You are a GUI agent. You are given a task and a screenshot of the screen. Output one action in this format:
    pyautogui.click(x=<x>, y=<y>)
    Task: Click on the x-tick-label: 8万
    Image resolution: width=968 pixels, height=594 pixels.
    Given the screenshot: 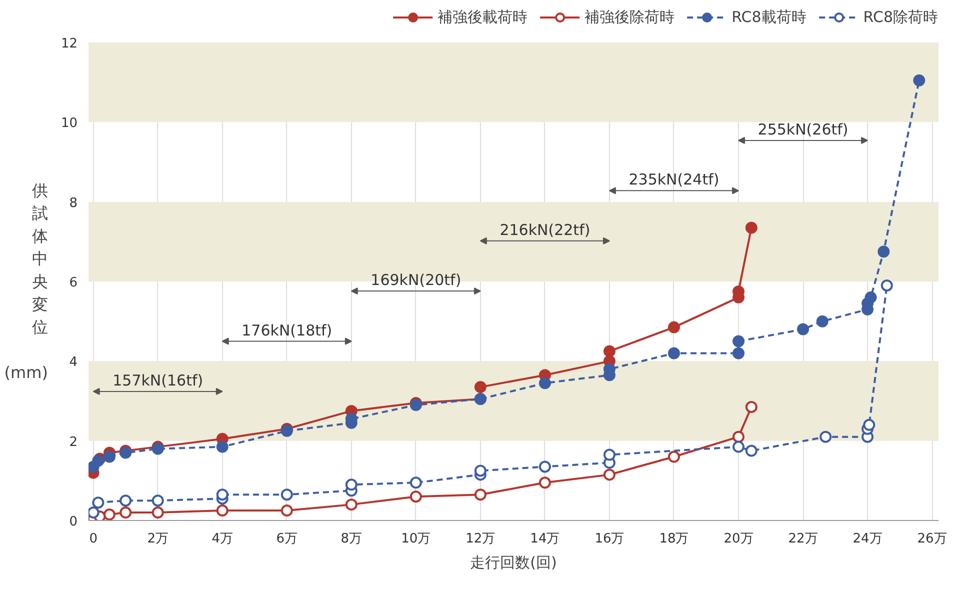 What is the action you would take?
    pyautogui.click(x=351, y=539)
    